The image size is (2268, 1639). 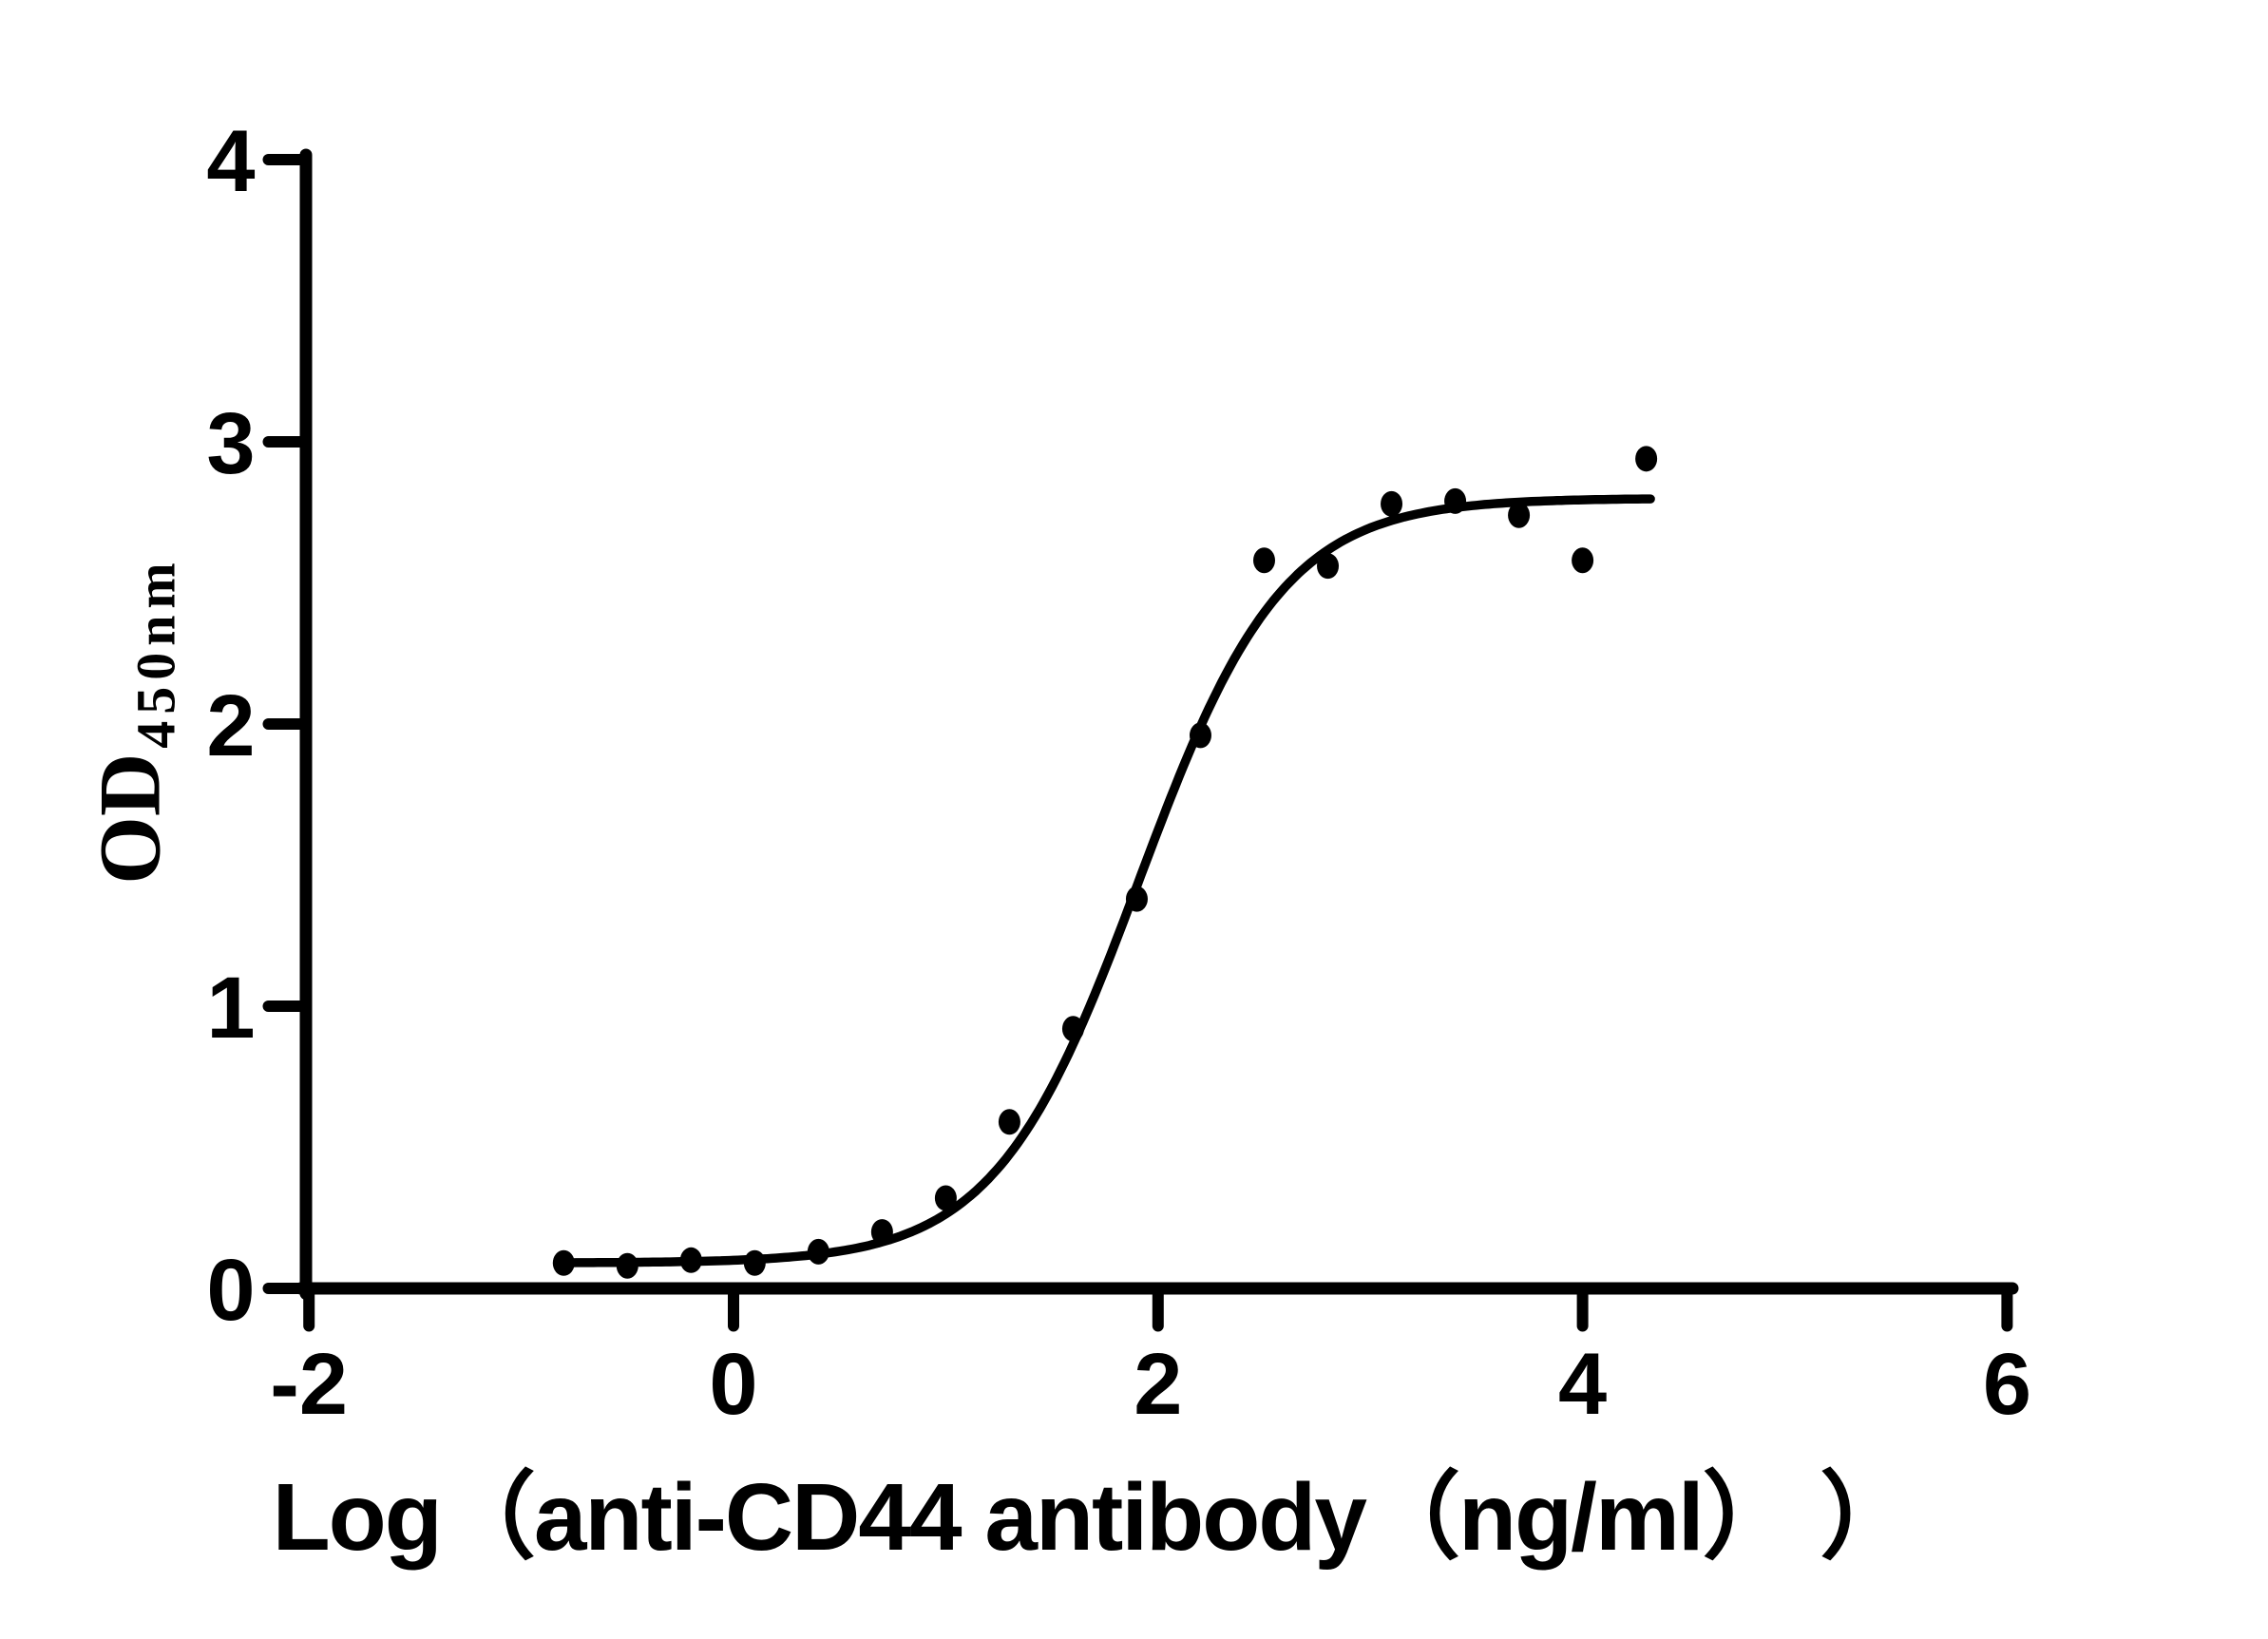 I want to click on y-tick-label: 3, so click(x=231, y=443).